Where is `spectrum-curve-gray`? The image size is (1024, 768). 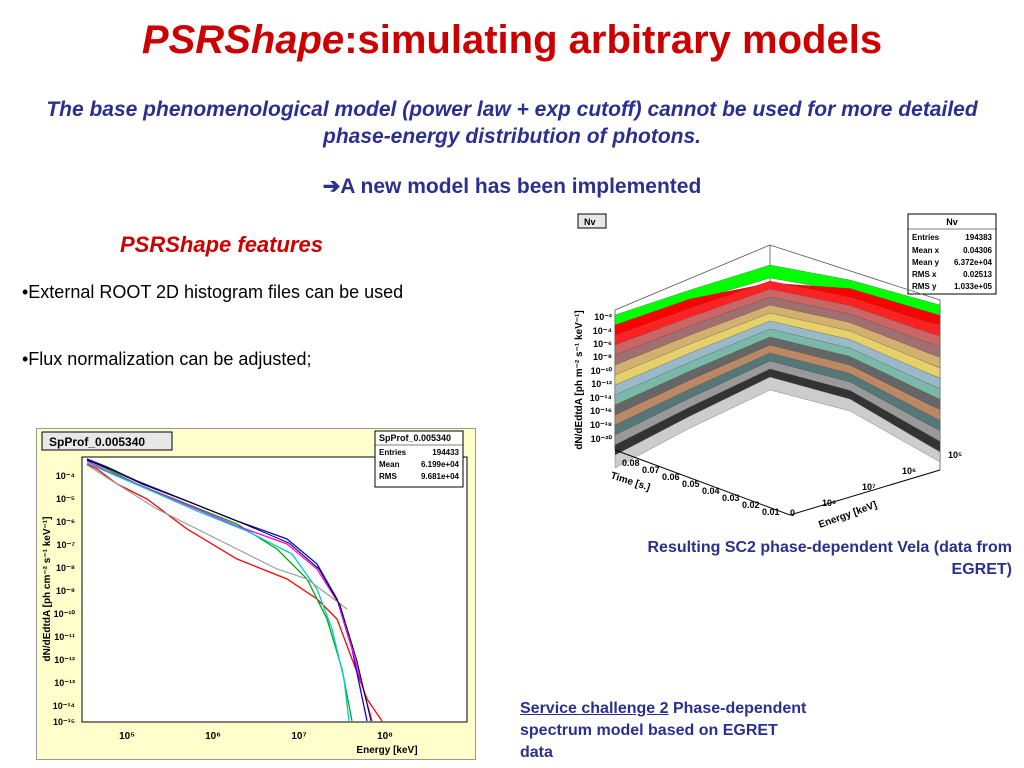
spectrum-curve-gray is located at coordinates (217, 537).